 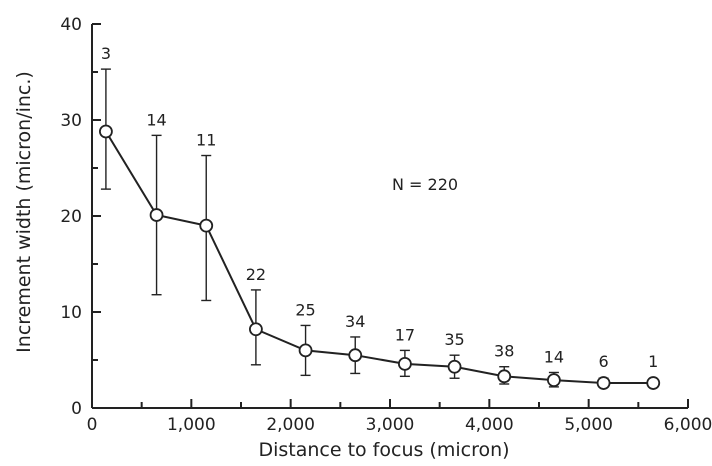 I want to click on x-tick-label: 1,000, so click(x=191, y=425).